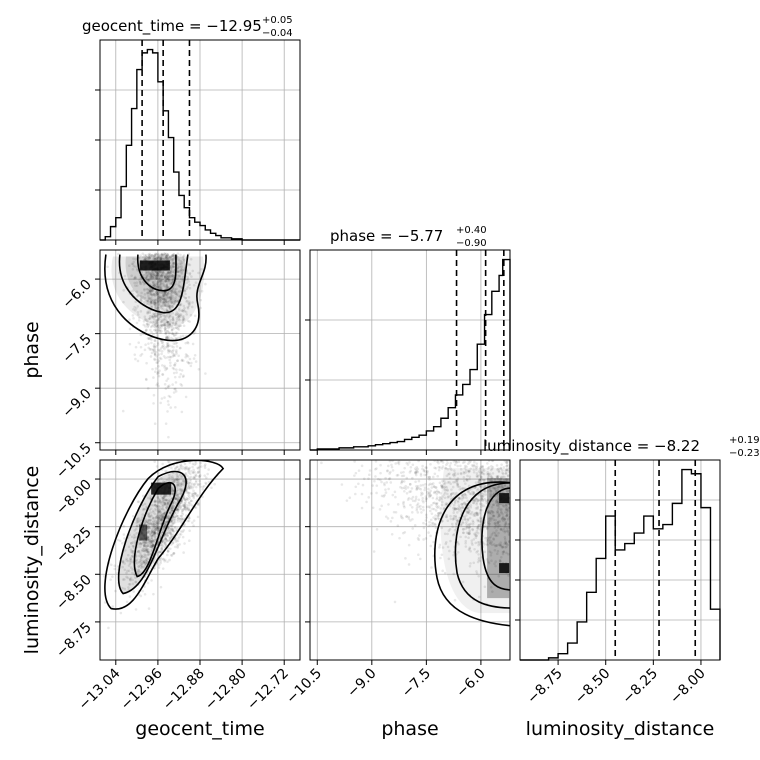 This screenshot has height=760, width=760. Describe the element at coordinates (471, 243) in the screenshot. I see `title-phase-sub: −0.90` at that location.